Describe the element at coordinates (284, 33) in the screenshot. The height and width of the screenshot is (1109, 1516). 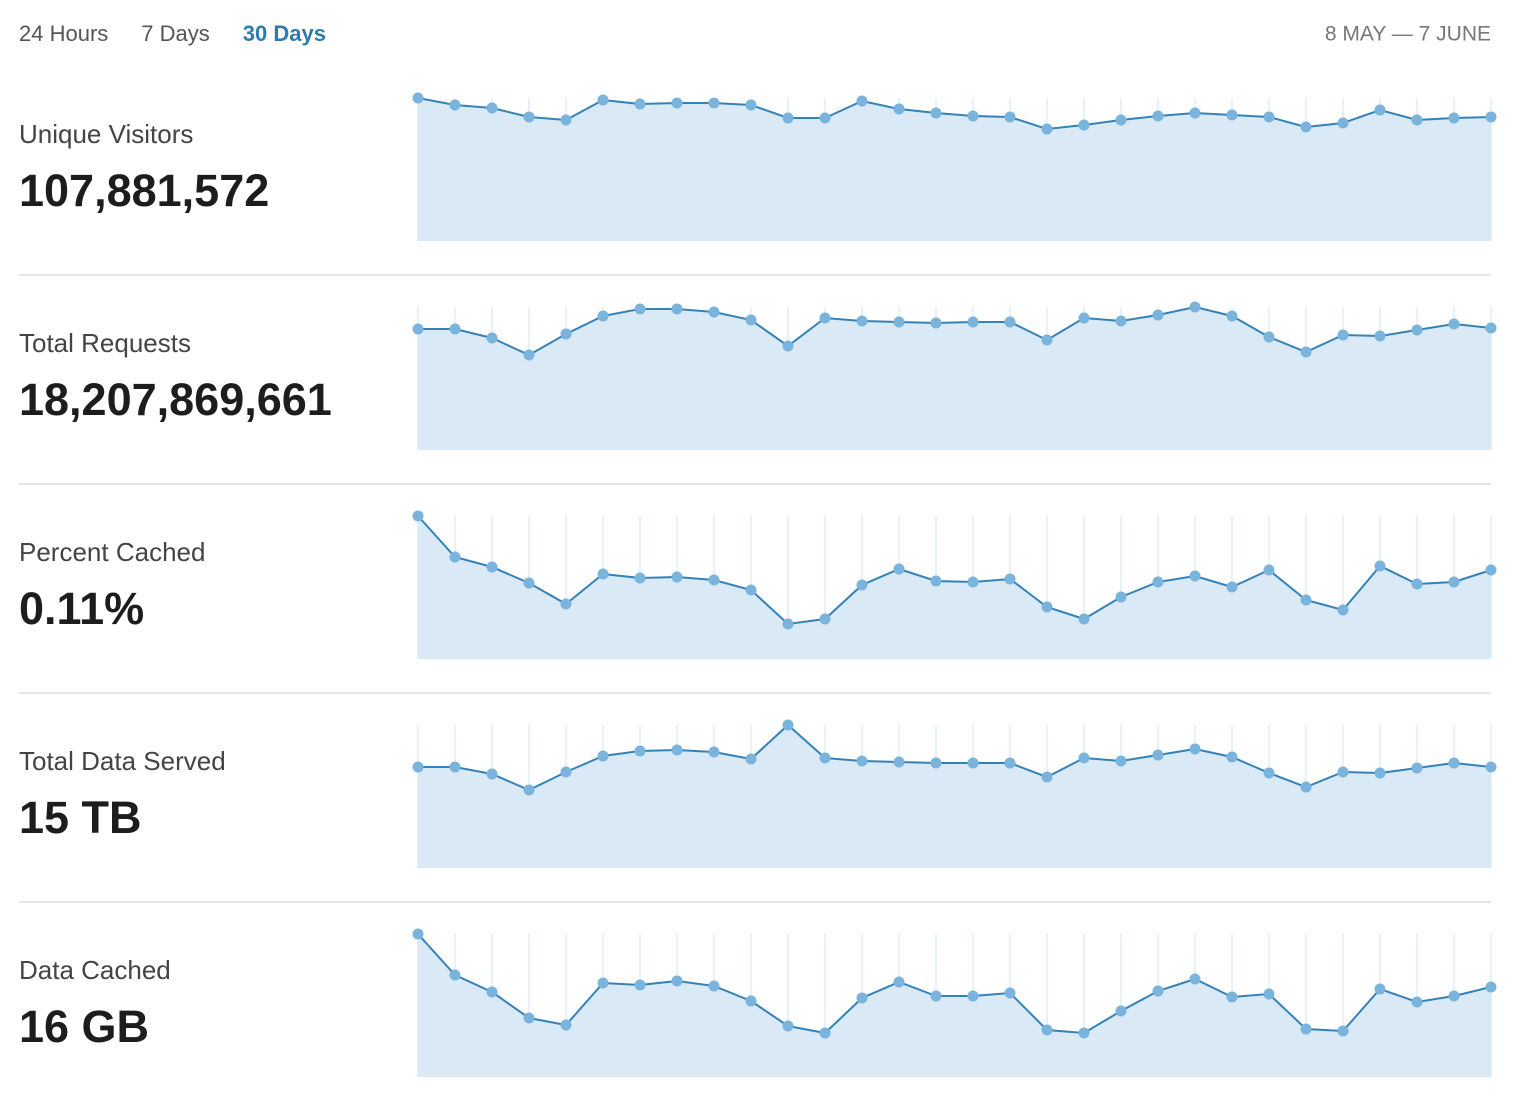
I see `tab: 30 Days` at that location.